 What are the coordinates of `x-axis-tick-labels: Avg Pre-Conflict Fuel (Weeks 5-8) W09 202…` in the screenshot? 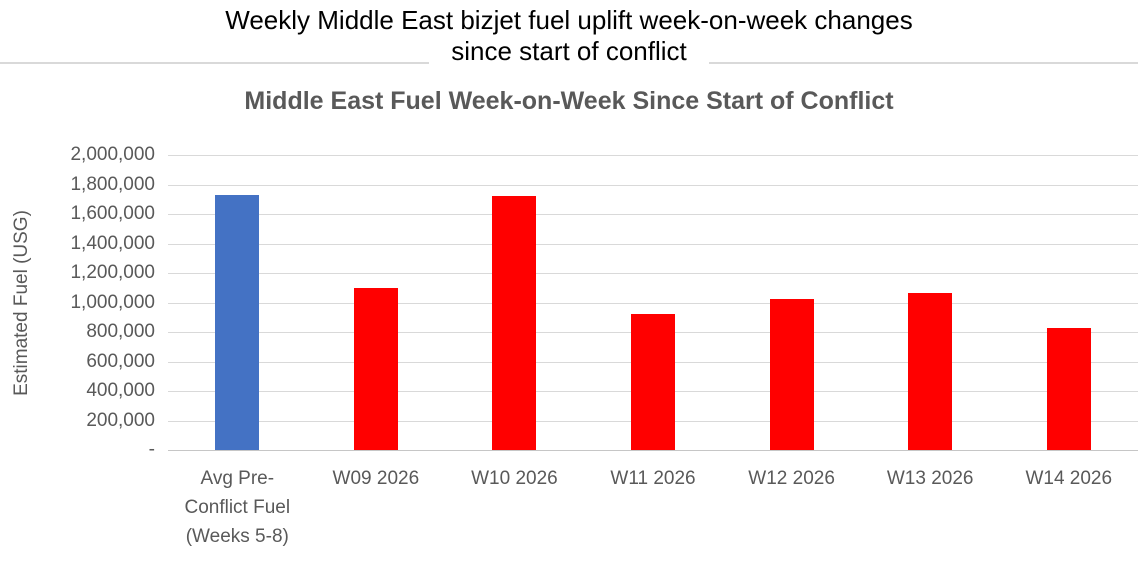 It's located at (653, 507).